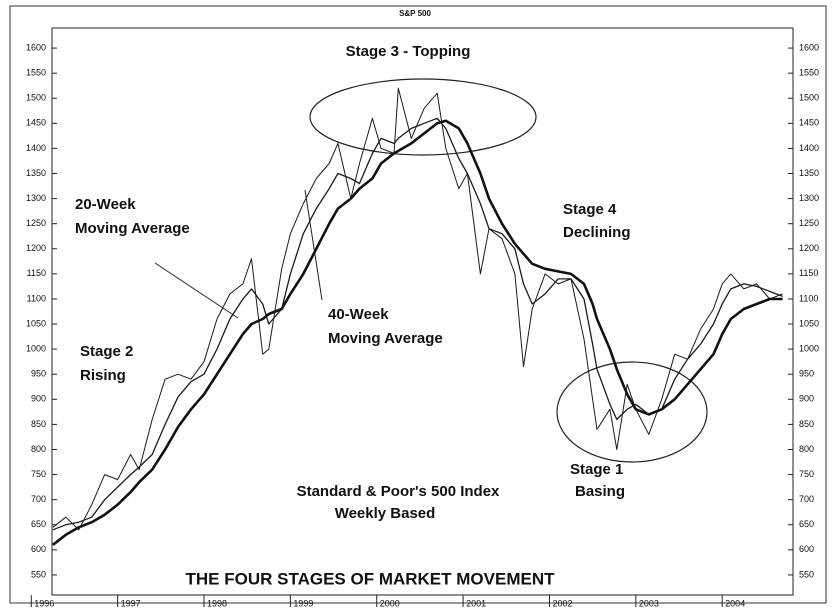 The height and width of the screenshot is (613, 834). I want to click on y2-tick-label: 1500, so click(809, 98).